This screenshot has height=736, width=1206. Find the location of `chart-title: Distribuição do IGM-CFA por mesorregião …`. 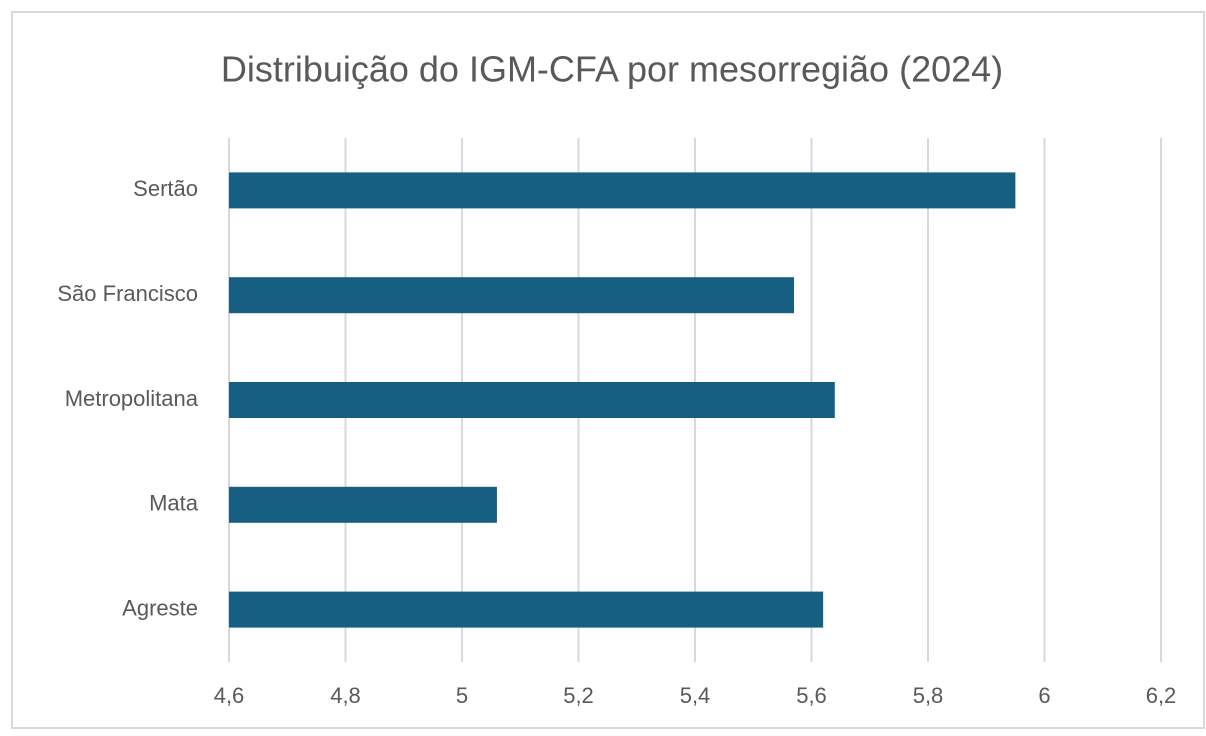

chart-title: Distribuição do IGM-CFA por mesorregião … is located at coordinates (612, 69).